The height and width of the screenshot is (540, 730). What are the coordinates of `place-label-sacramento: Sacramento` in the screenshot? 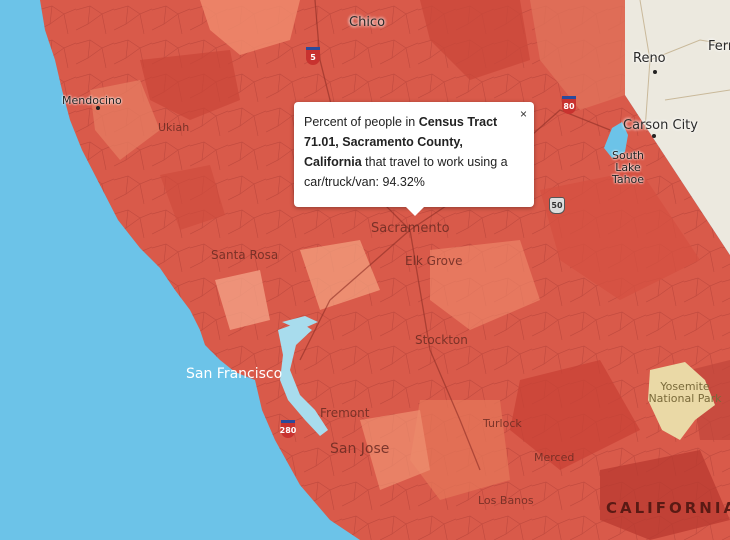 It's located at (410, 228).